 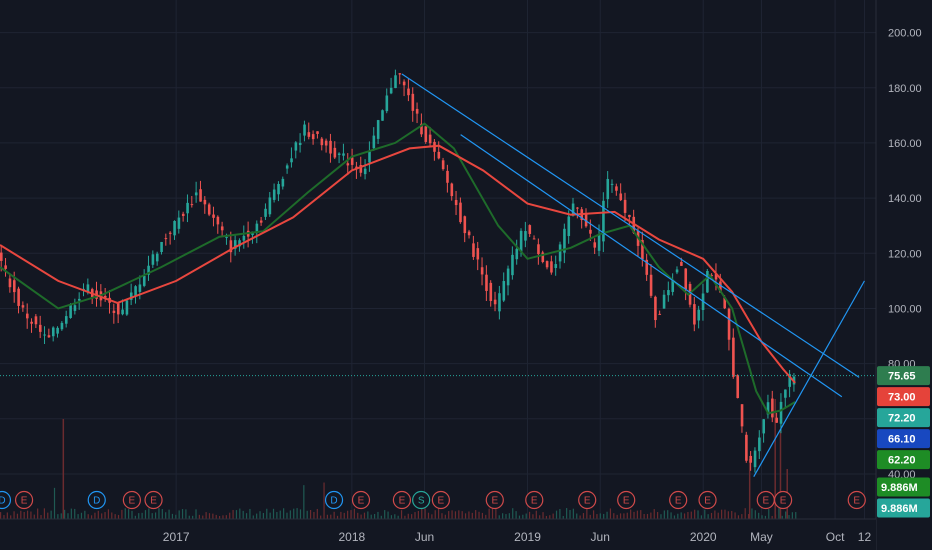 What do you see at coordinates (517, 537) in the screenshot?
I see `time-axis: 2017 2018 Jun 2019 Jun 2020 May Oct 12` at bounding box center [517, 537].